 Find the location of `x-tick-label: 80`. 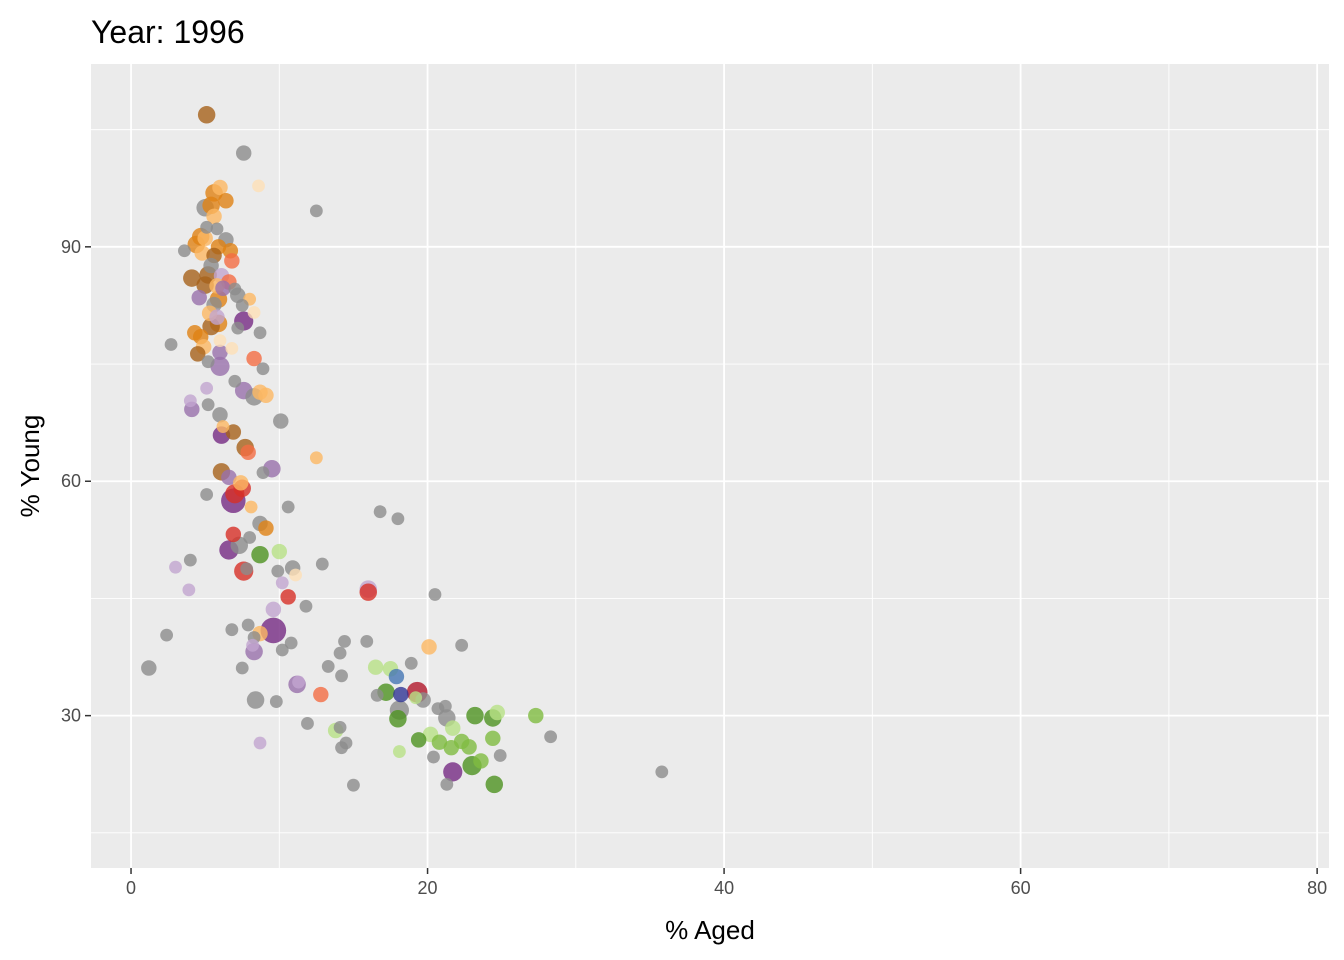

x-tick-label: 80 is located at coordinates (1317, 888).